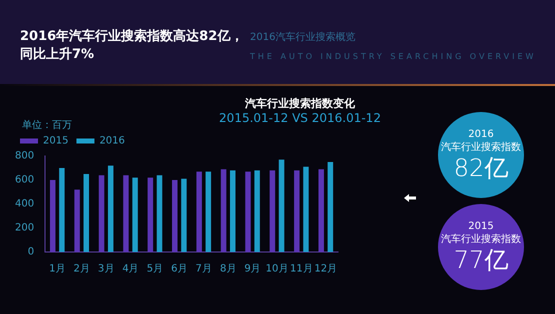 The height and width of the screenshot is (314, 555). Describe the element at coordinates (112, 141) in the screenshot. I see `legend-label: 2016` at that location.